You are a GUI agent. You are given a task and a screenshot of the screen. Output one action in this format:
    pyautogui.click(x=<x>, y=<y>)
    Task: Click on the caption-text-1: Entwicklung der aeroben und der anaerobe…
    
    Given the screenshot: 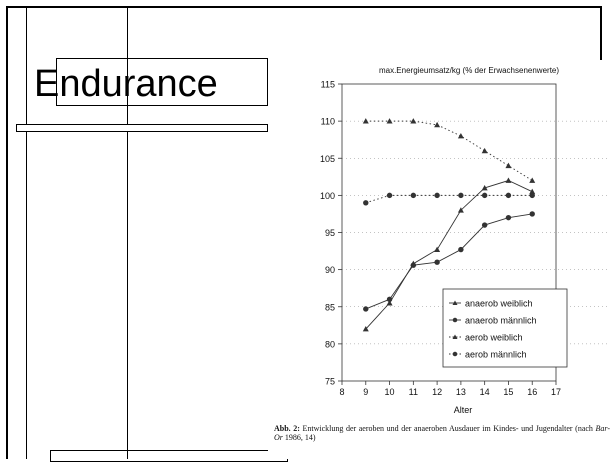 What is the action you would take?
    pyautogui.click(x=447, y=428)
    